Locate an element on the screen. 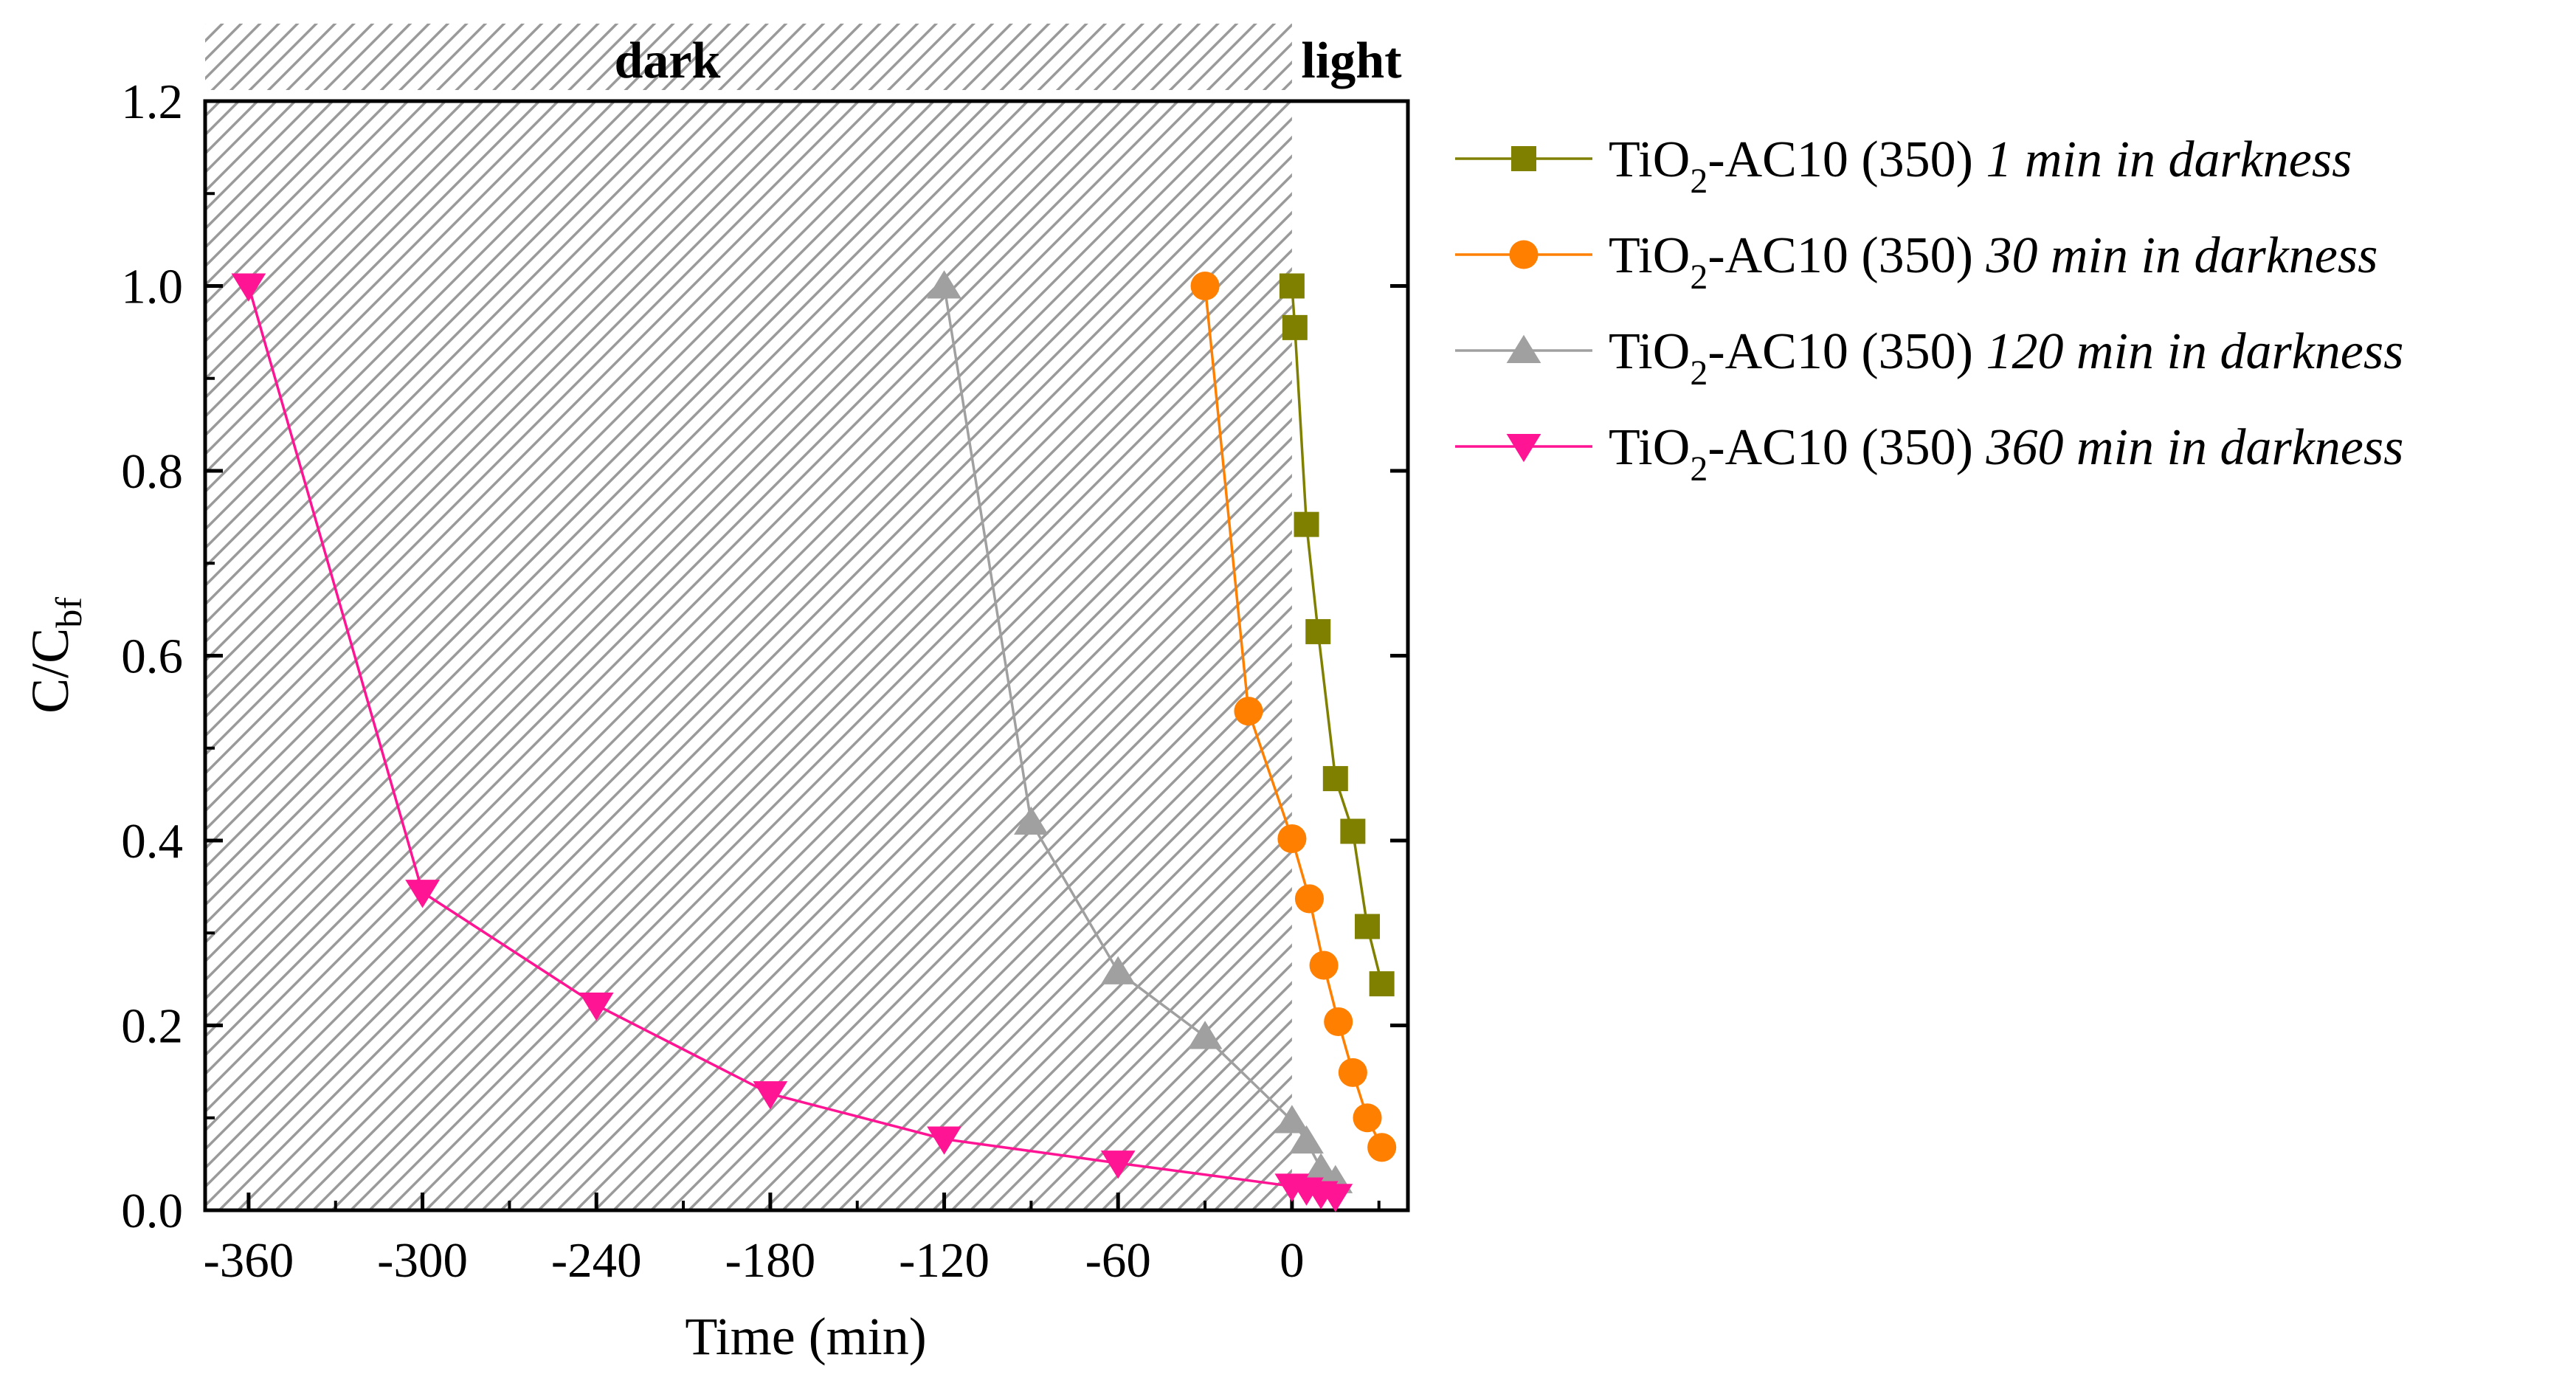  y-axis-title-subscript: bf is located at coordinates (68, 612).